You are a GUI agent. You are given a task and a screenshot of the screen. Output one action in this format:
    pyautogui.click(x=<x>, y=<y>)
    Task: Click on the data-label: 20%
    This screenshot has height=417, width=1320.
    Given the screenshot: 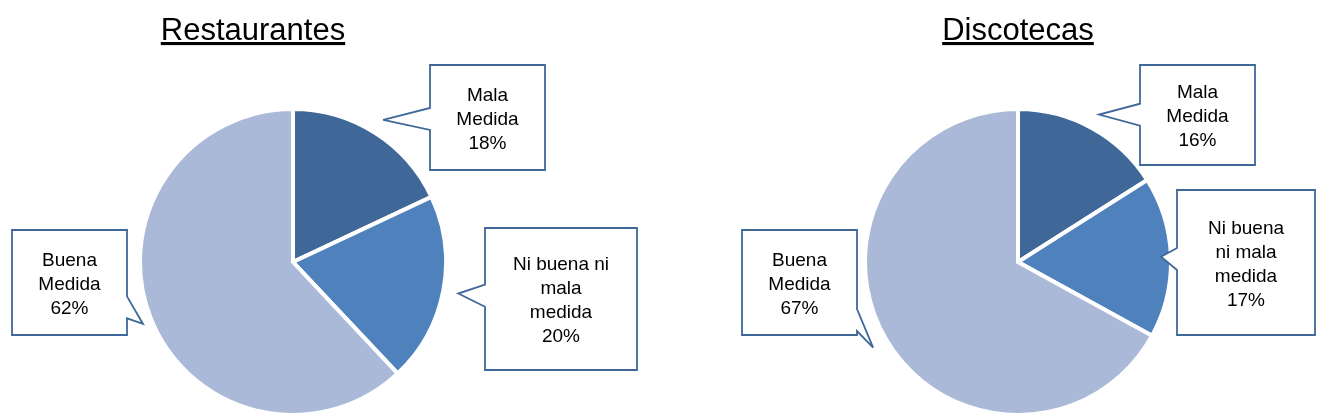 What is the action you would take?
    pyautogui.click(x=561, y=335)
    